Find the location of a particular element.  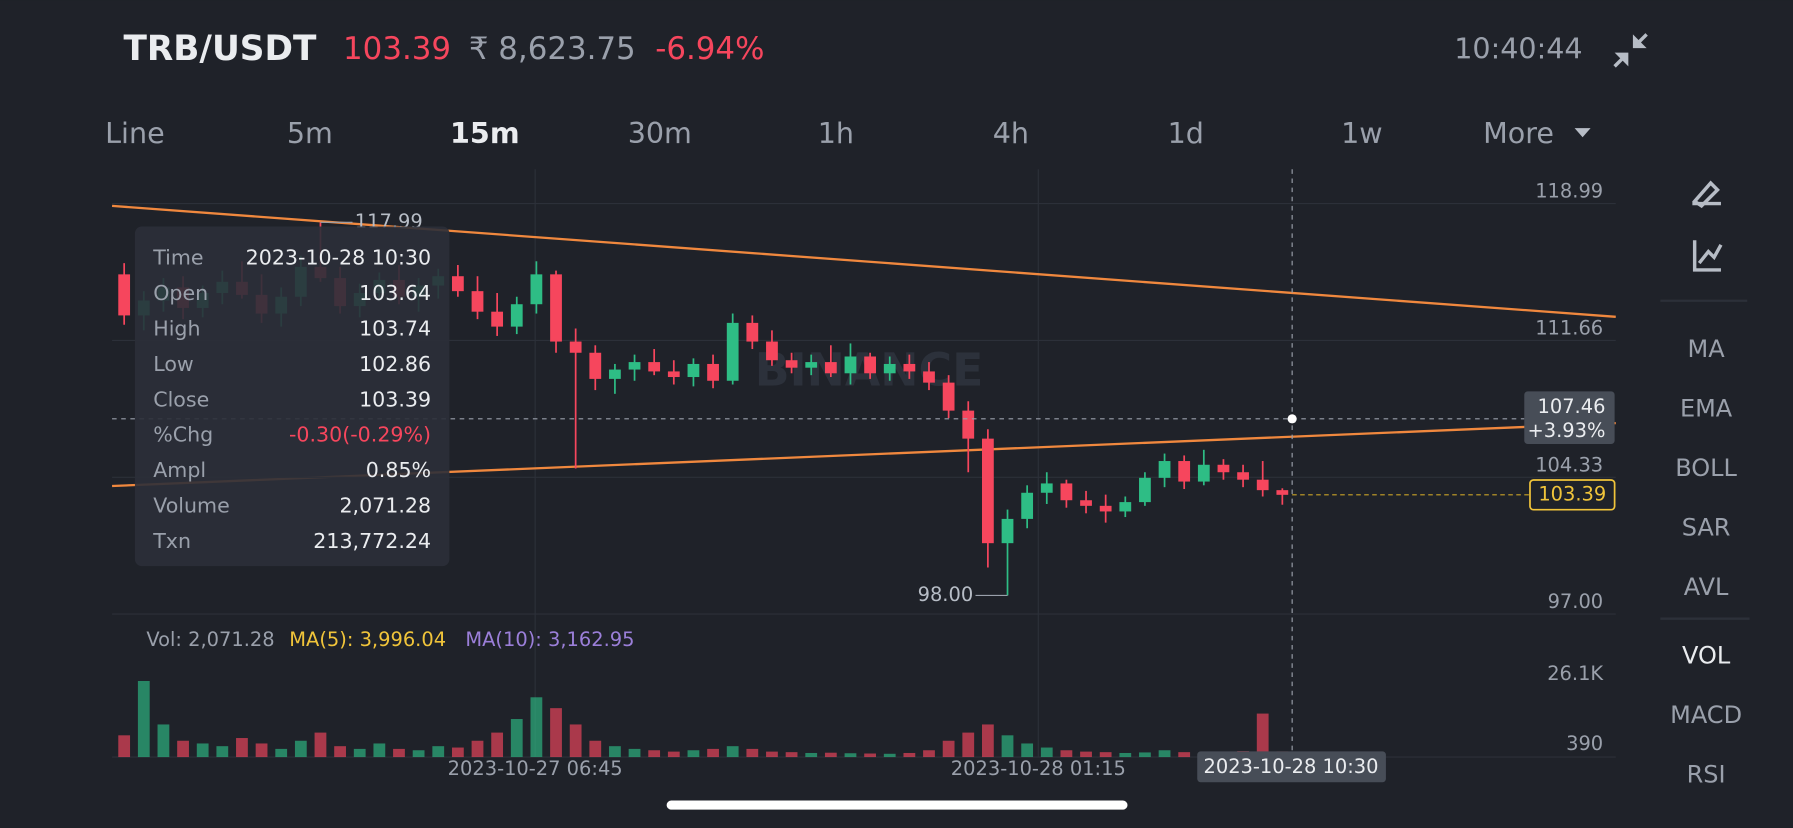

indicator-tab: SAR is located at coordinates (1706, 527).